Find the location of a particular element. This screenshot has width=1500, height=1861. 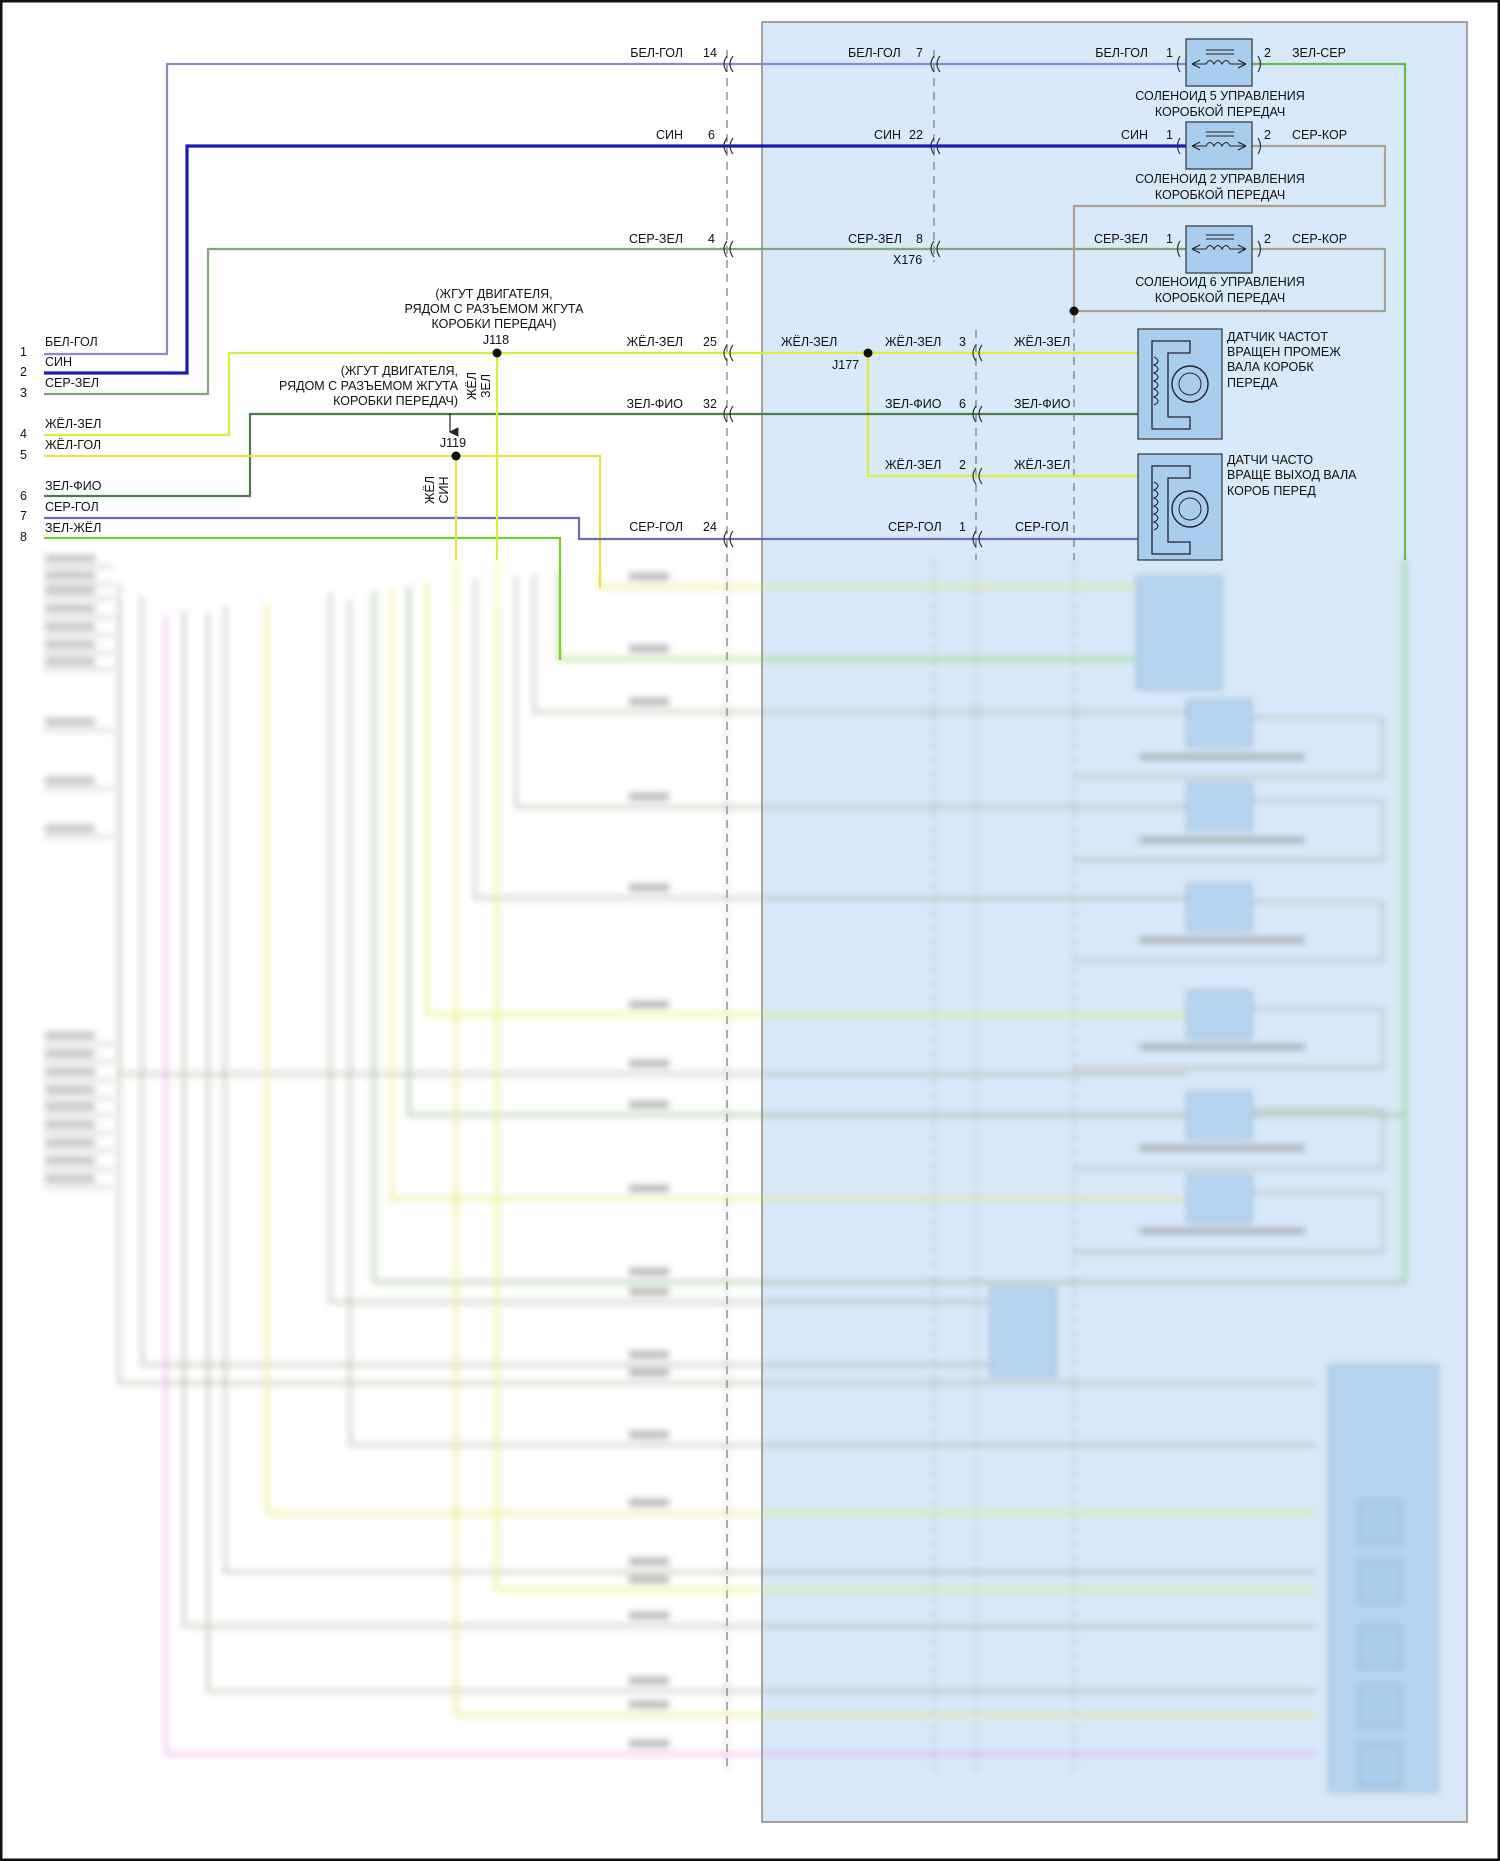

splice-j119 is located at coordinates (456, 456).